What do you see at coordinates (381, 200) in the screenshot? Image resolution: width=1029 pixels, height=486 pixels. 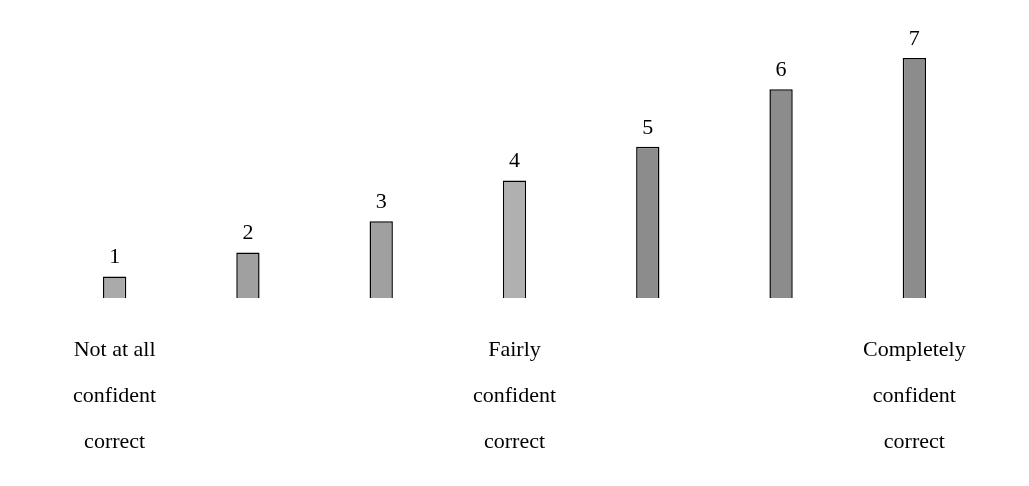 I see `x-tick-label: 3` at bounding box center [381, 200].